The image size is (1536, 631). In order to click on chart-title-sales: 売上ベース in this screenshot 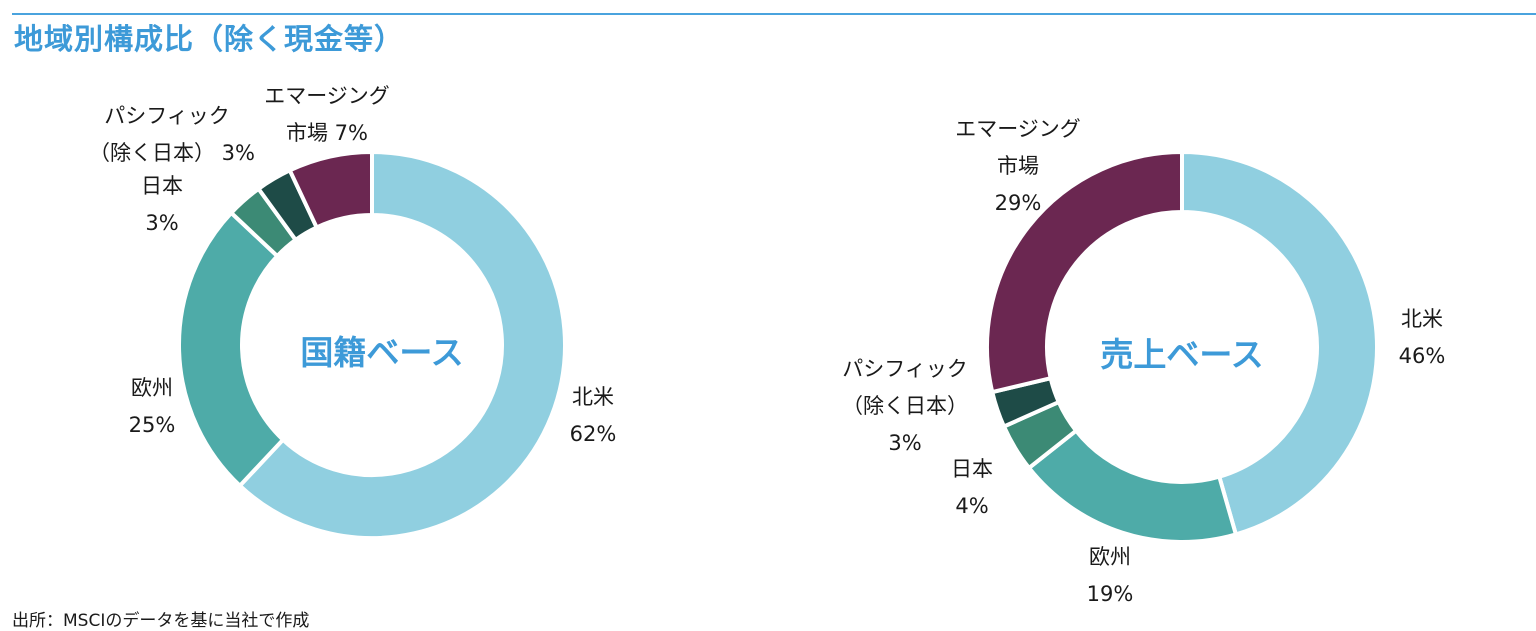, I will do `click(1182, 354)`.